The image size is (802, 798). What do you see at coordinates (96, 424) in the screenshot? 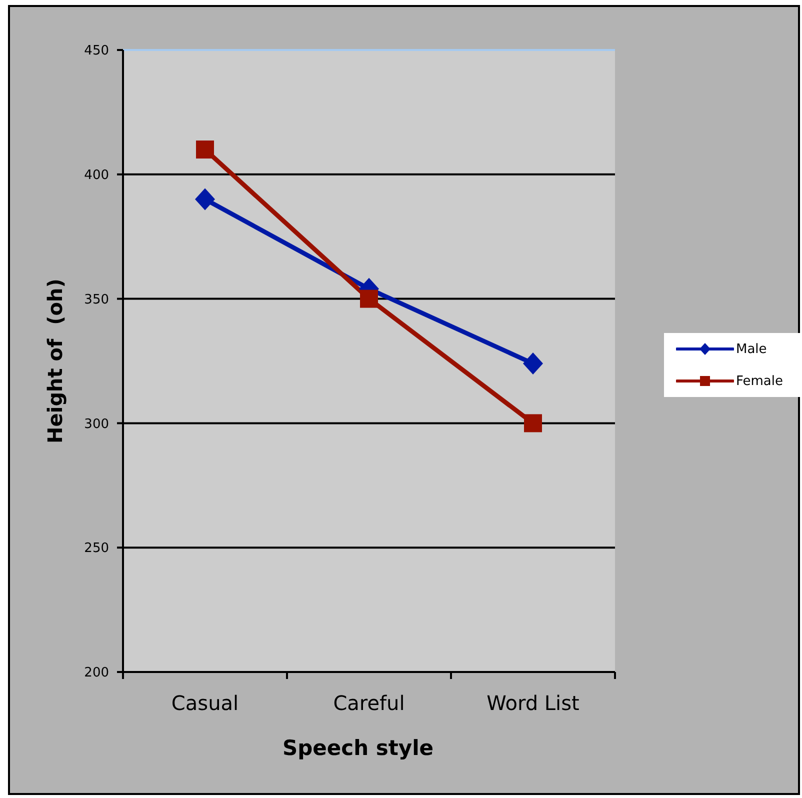
I see `y-tick-label: 300` at bounding box center [96, 424].